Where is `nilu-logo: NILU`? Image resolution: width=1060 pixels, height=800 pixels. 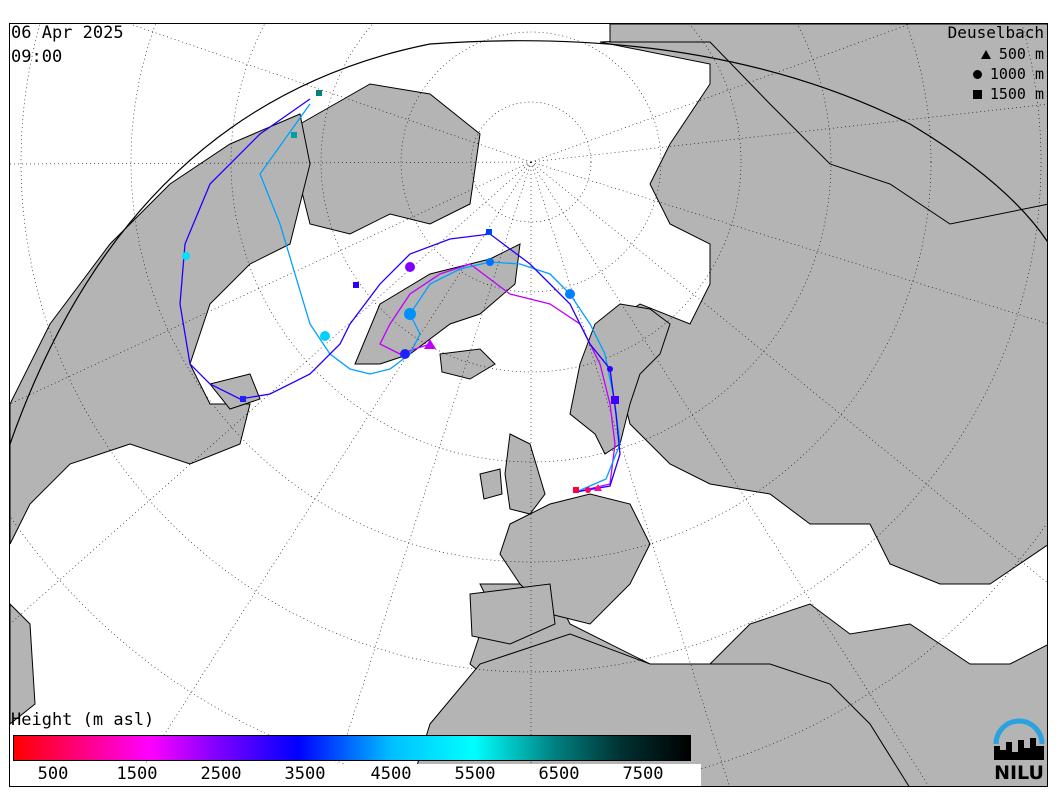
nilu-logo: NILU is located at coordinates (1019, 748).